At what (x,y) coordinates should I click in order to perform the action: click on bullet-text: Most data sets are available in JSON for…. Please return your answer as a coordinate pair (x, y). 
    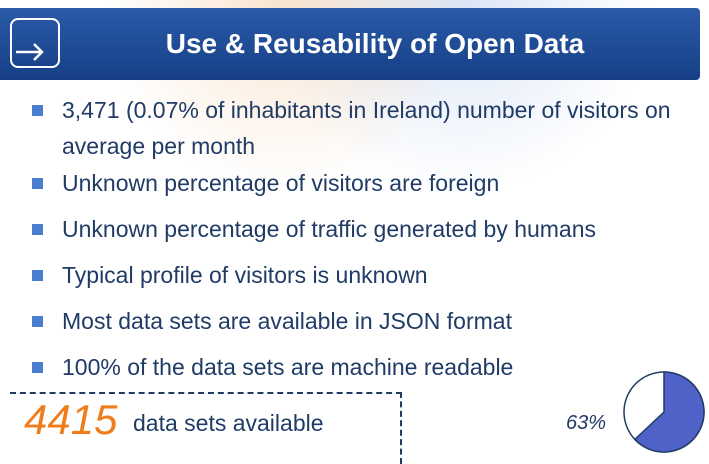
    Looking at the image, I should click on (287, 321).